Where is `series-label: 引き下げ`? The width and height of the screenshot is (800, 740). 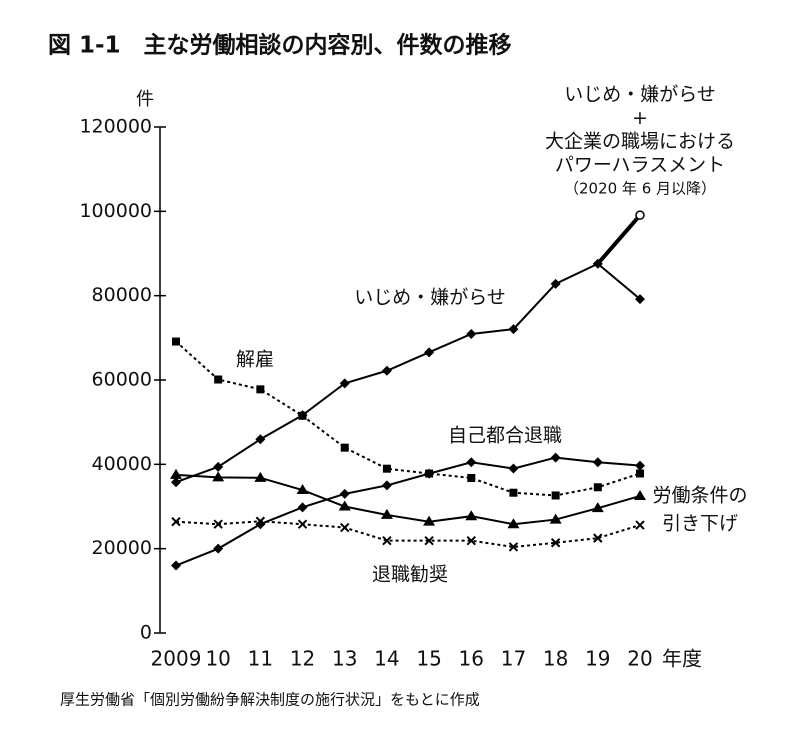
series-label: 引き下げ is located at coordinates (700, 524).